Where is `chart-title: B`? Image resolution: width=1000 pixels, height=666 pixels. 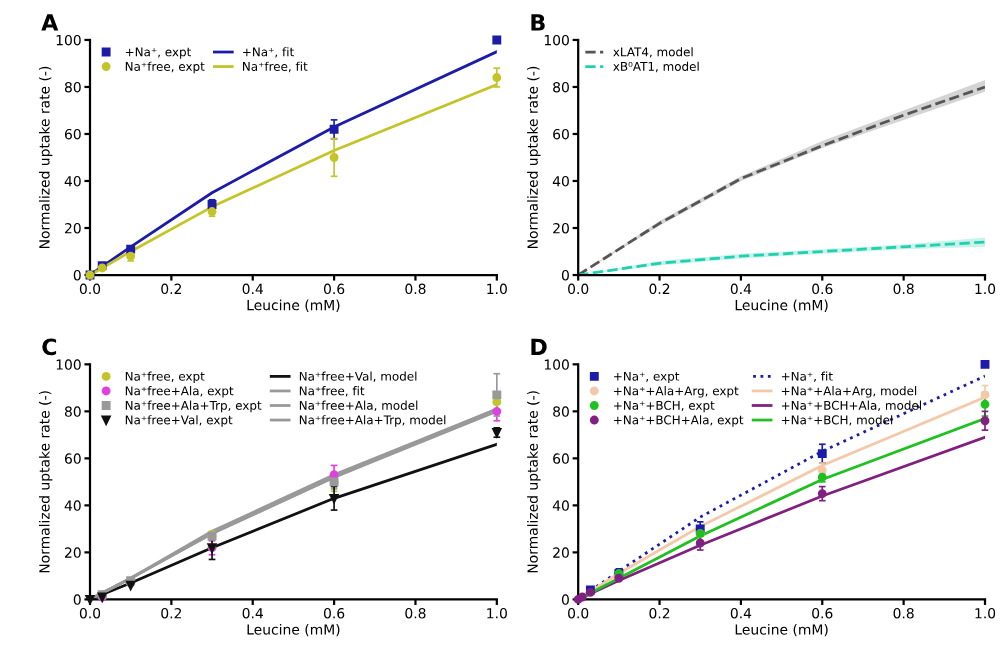
chart-title: B is located at coordinates (538, 22).